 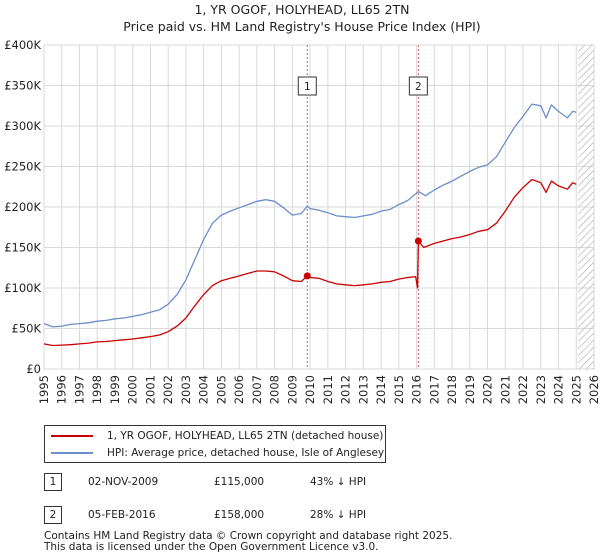 I want to click on x-tick-label: 2021, so click(x=505, y=389).